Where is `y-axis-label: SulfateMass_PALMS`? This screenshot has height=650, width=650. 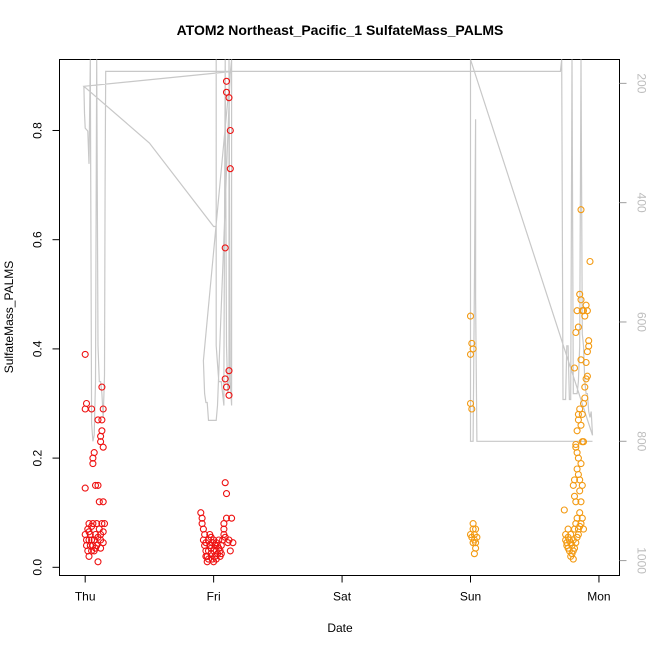
y-axis-label: SulfateMass_PALMS is located at coordinates (9, 317).